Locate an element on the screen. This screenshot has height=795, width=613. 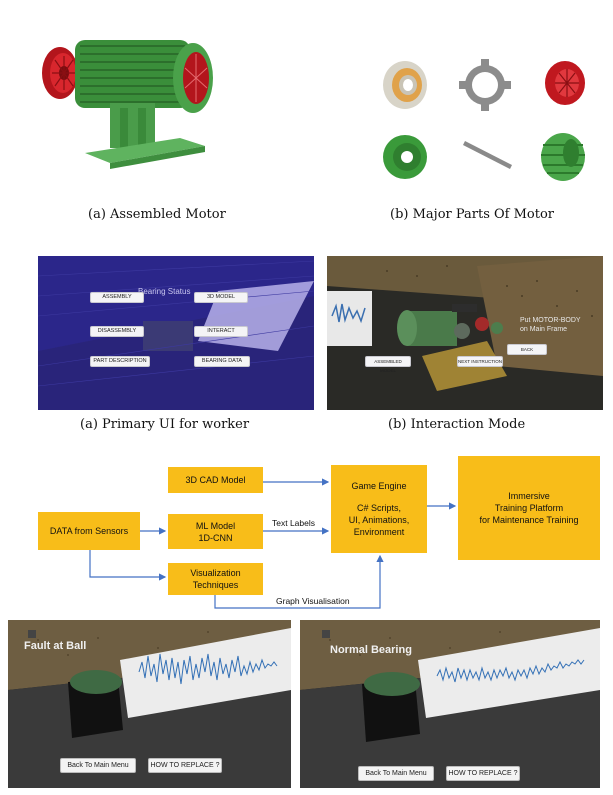
ml-model-box: ML Model 1D-CNN is located at coordinates (215, 531).